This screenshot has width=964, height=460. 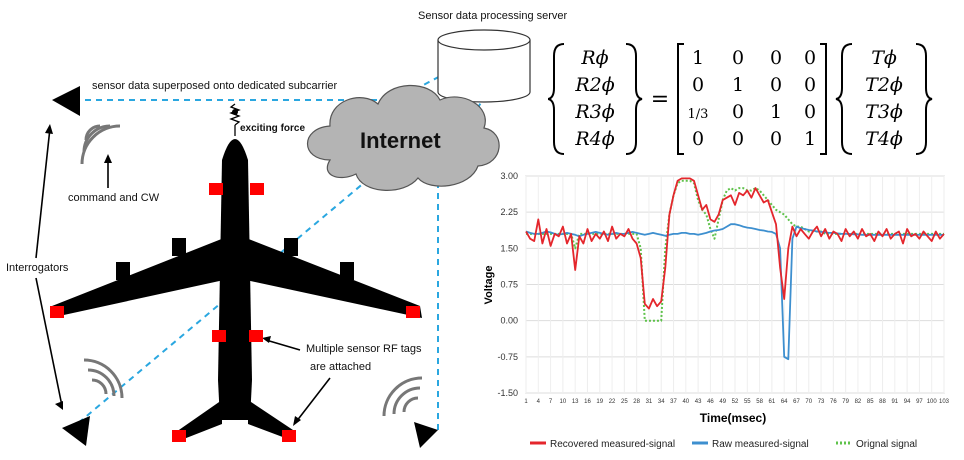 What do you see at coordinates (347, 271) in the screenshot?
I see `right-engine-outer` at bounding box center [347, 271].